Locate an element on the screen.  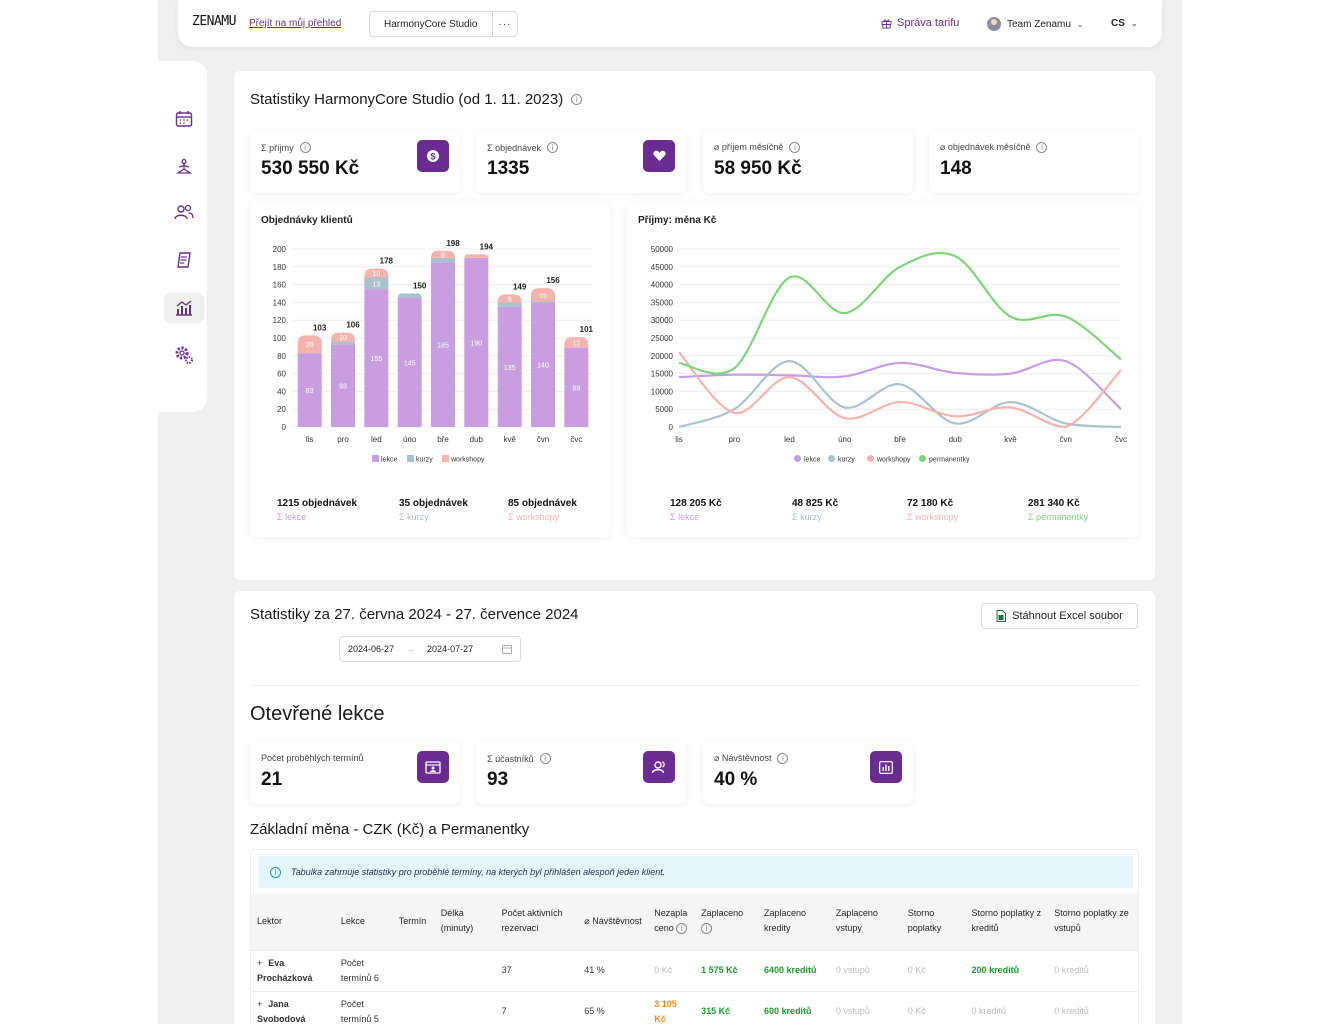
stat-value: 58 950 Kč is located at coordinates (758, 168).